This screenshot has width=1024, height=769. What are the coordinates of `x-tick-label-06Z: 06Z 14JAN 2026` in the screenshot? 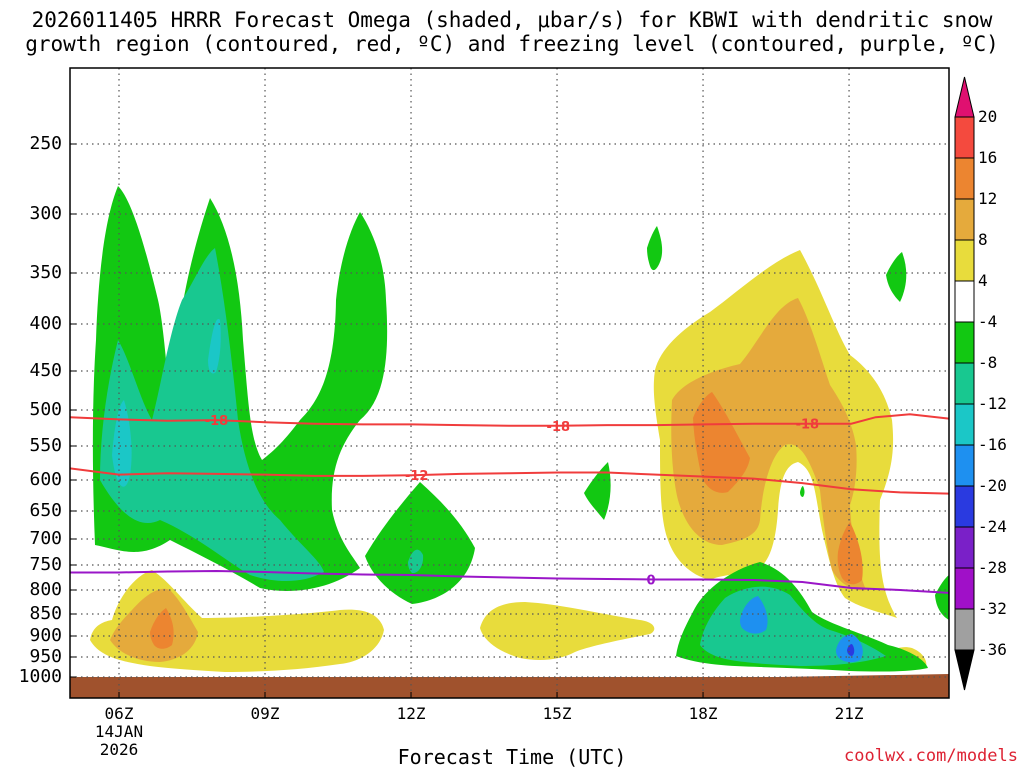 It's located at (119, 731).